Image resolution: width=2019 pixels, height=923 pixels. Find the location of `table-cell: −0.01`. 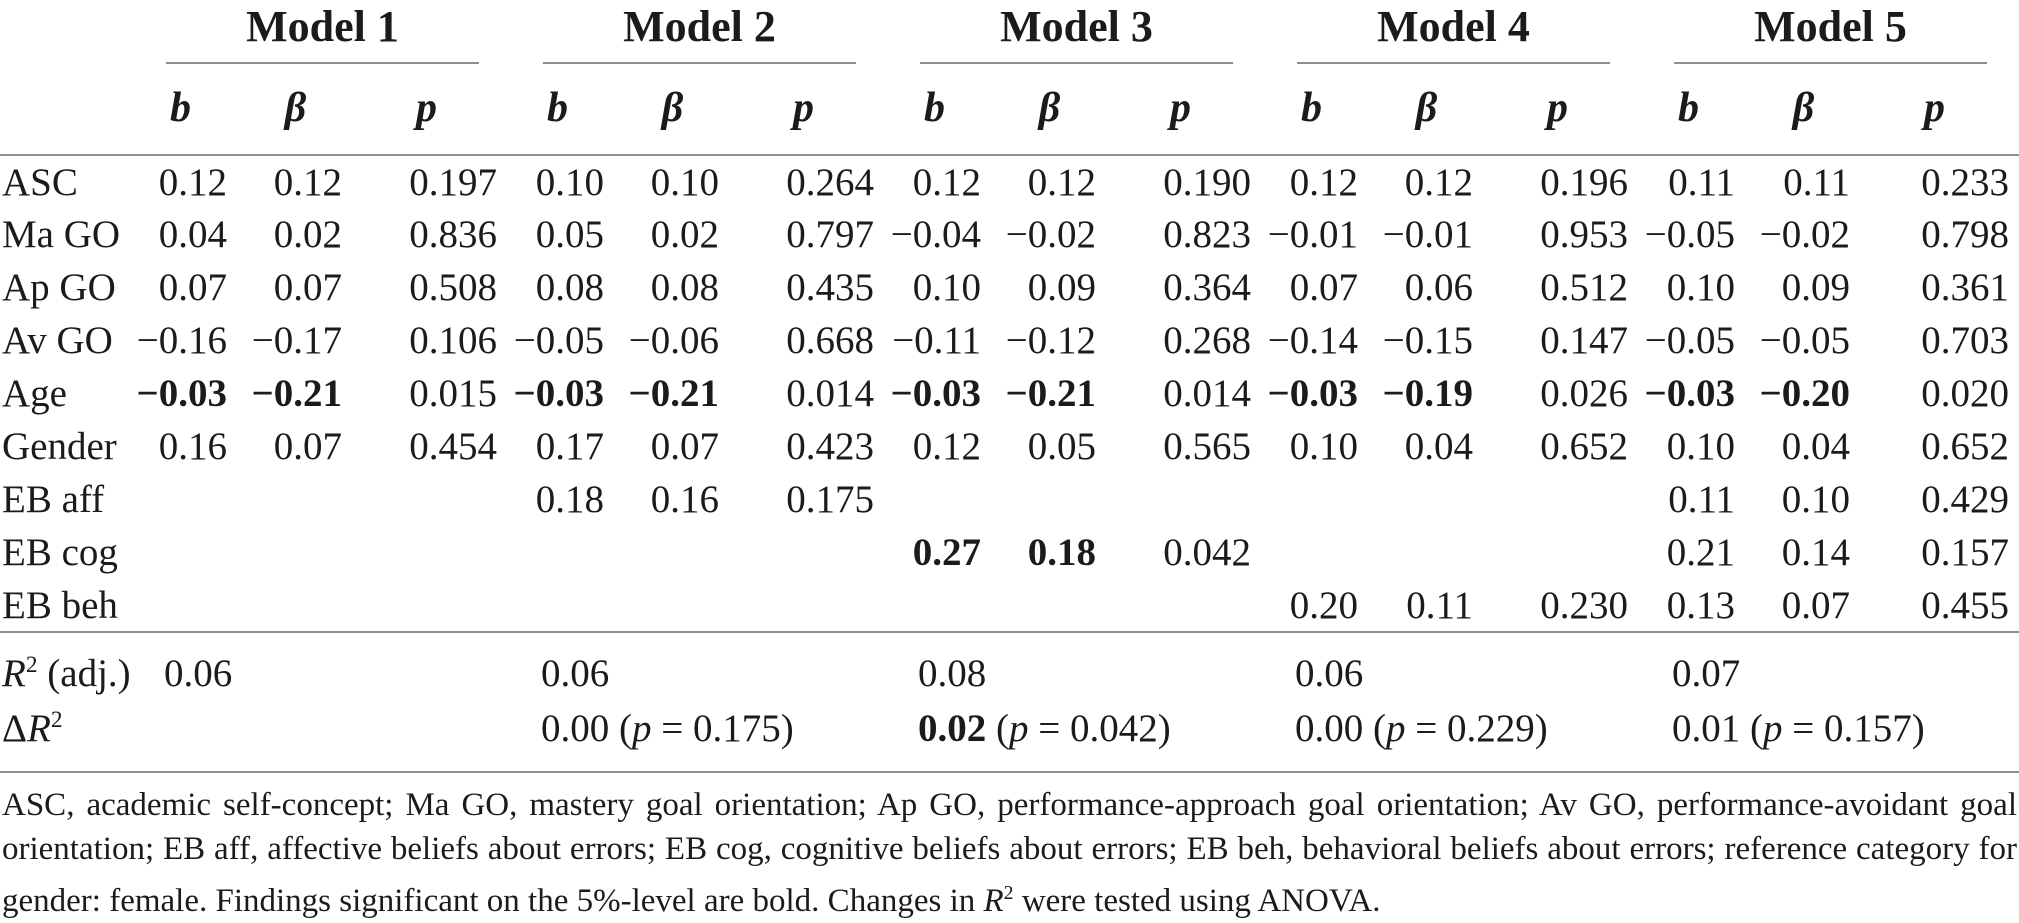

table-cell: −0.01 is located at coordinates (1427, 235).